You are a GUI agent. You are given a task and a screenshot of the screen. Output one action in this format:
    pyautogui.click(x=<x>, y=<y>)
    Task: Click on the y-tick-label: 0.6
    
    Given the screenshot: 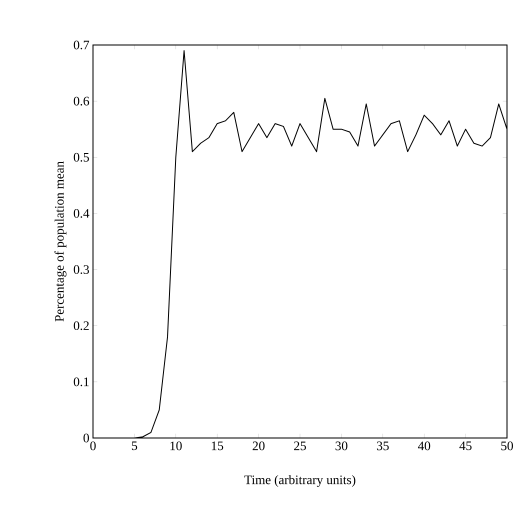 What is the action you would take?
    pyautogui.click(x=82, y=101)
    